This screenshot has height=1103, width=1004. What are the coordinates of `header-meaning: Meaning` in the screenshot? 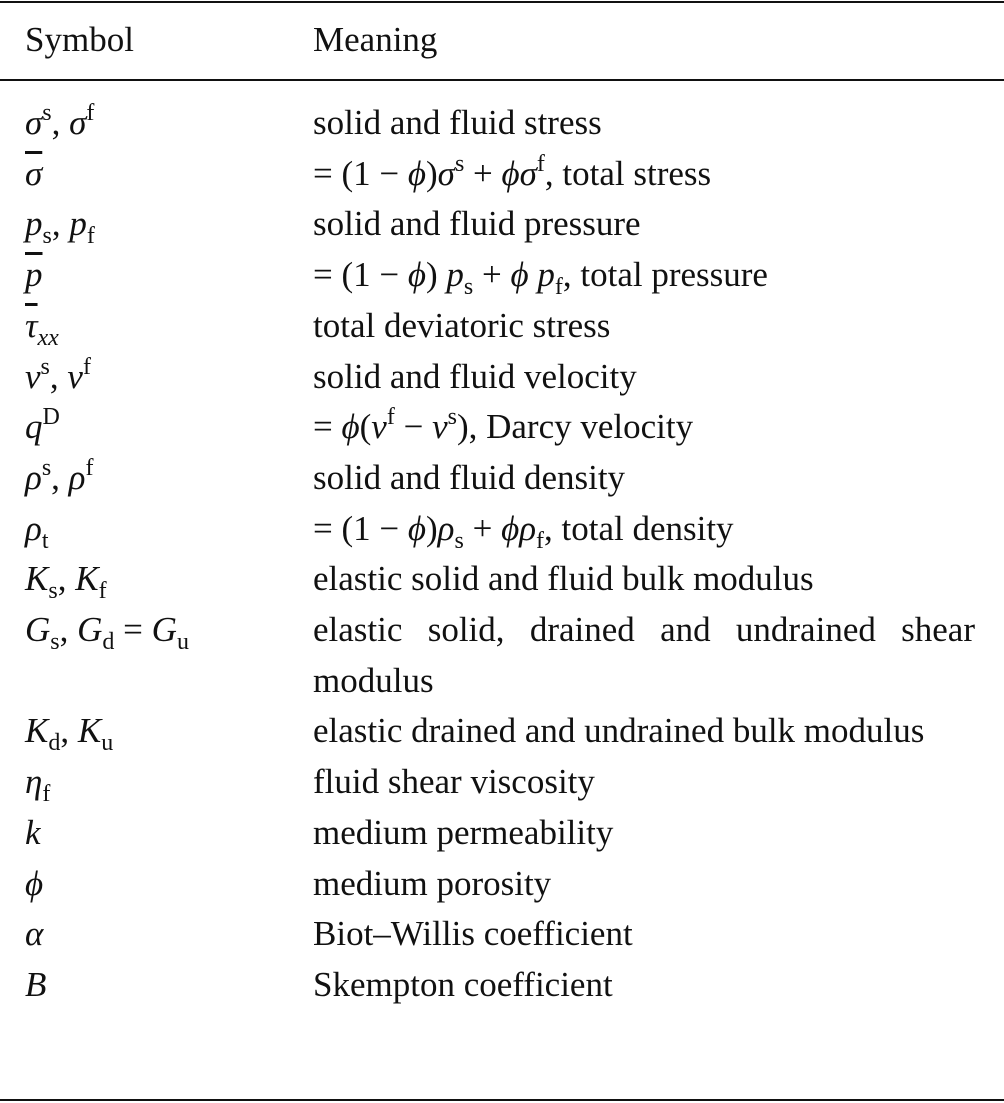 It's located at (375, 39).